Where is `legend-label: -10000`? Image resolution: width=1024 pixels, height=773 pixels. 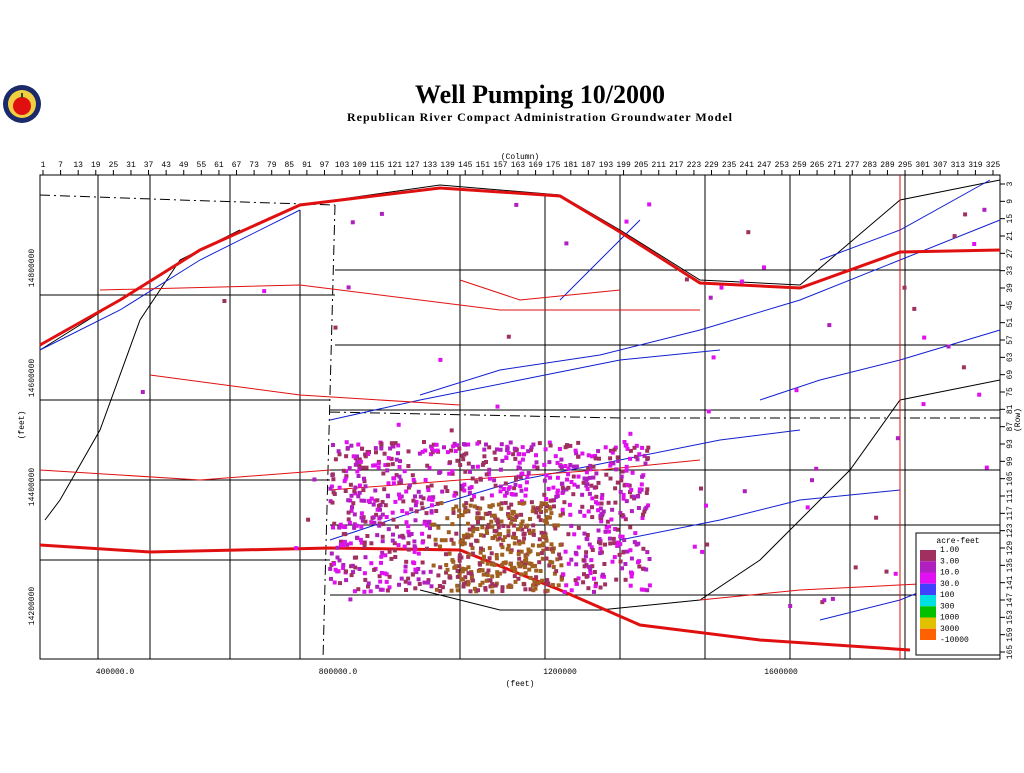 legend-label: -10000 is located at coordinates (954, 640).